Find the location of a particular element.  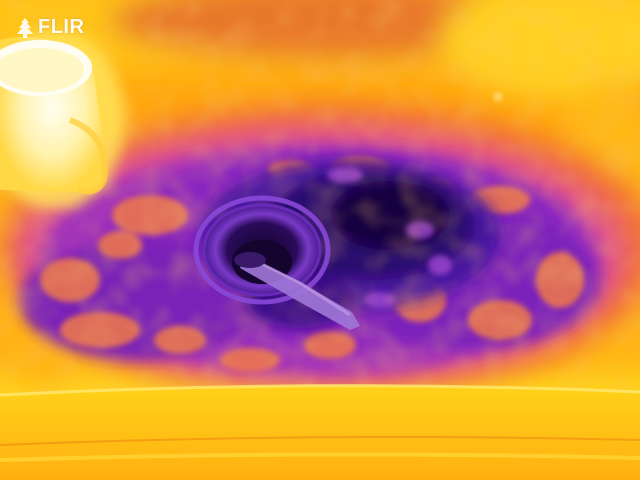

watermark-text: FLIR is located at coordinates (61, 27).